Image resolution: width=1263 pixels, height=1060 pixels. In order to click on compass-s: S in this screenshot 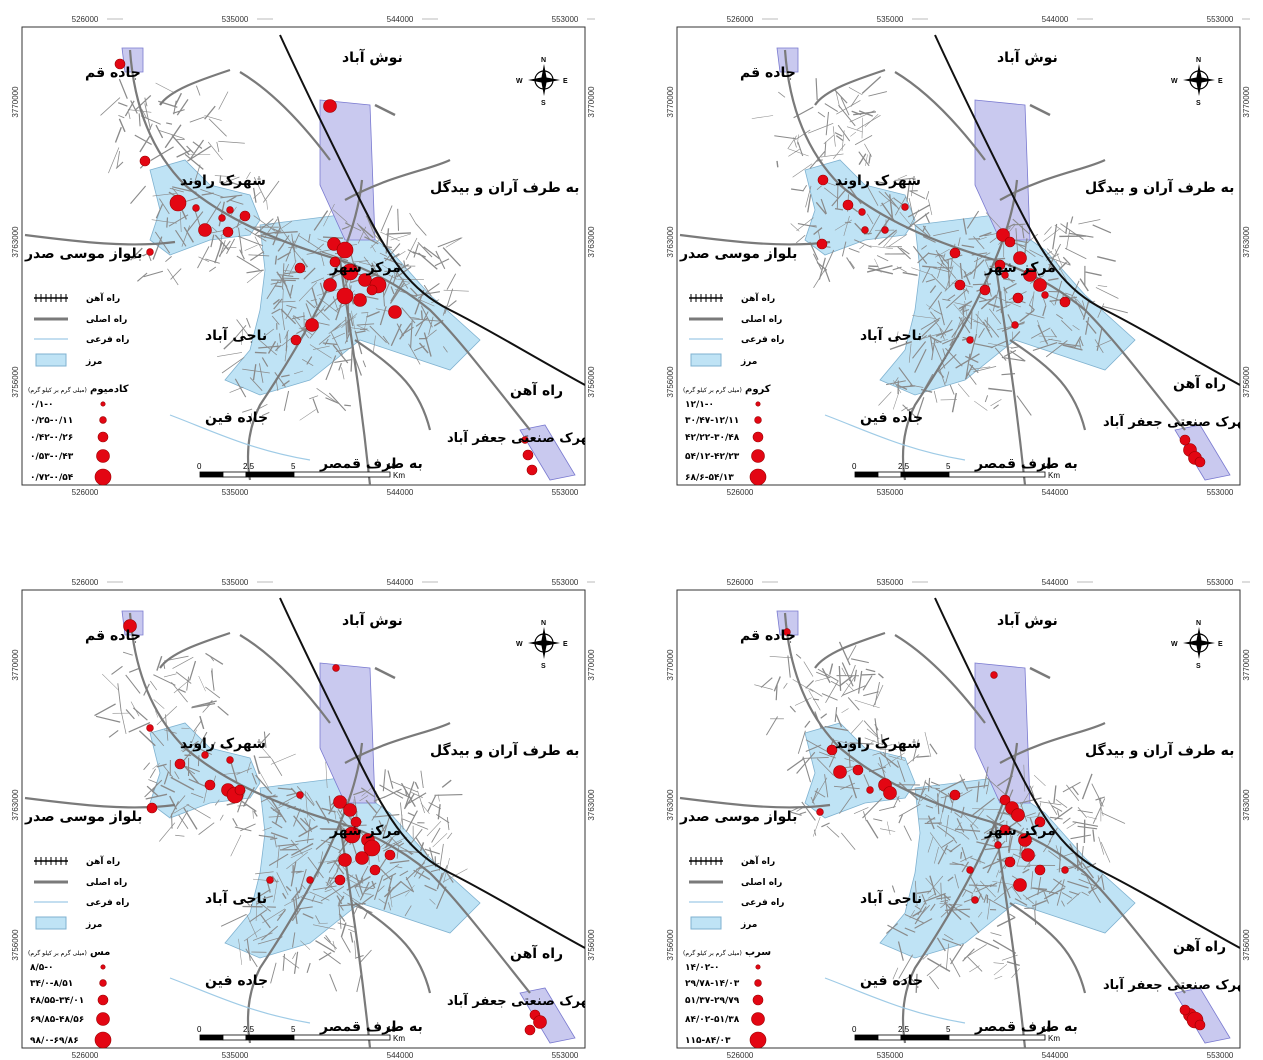, I will do `click(543, 103)`.